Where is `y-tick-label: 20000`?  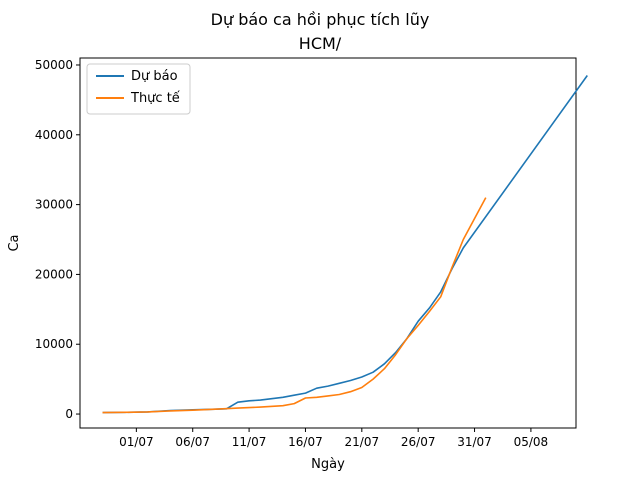 y-tick-label: 20000 is located at coordinates (54, 274).